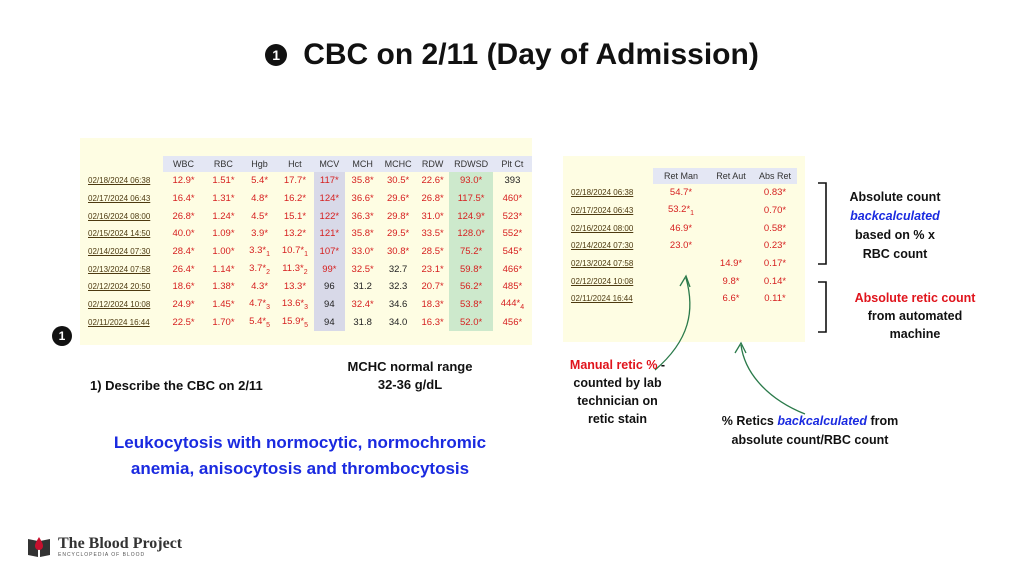 This screenshot has width=1024, height=576. What do you see at coordinates (773, 379) in the screenshot?
I see `pct-retic-arrow` at bounding box center [773, 379].